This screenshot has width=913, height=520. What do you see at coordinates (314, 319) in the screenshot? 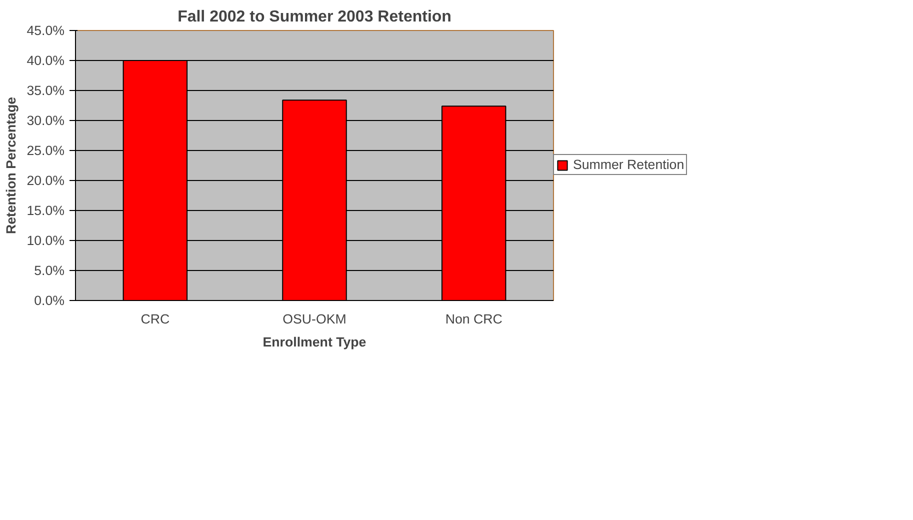
I see `x-tick-label: OSU-OKM` at bounding box center [314, 319].